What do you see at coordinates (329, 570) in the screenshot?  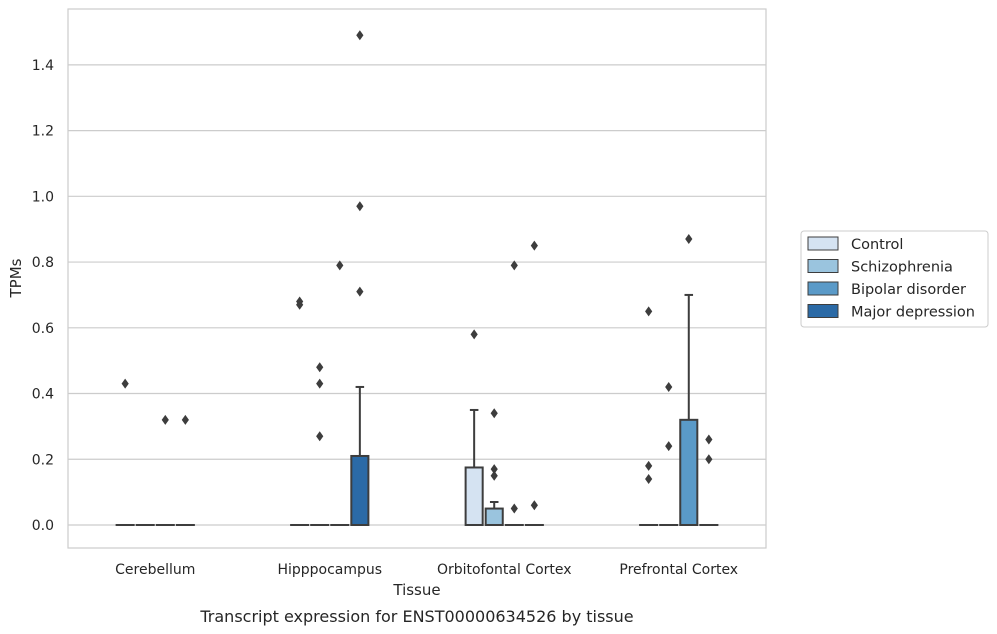 I see `x-tick-label: Hipppocampus` at bounding box center [329, 570].